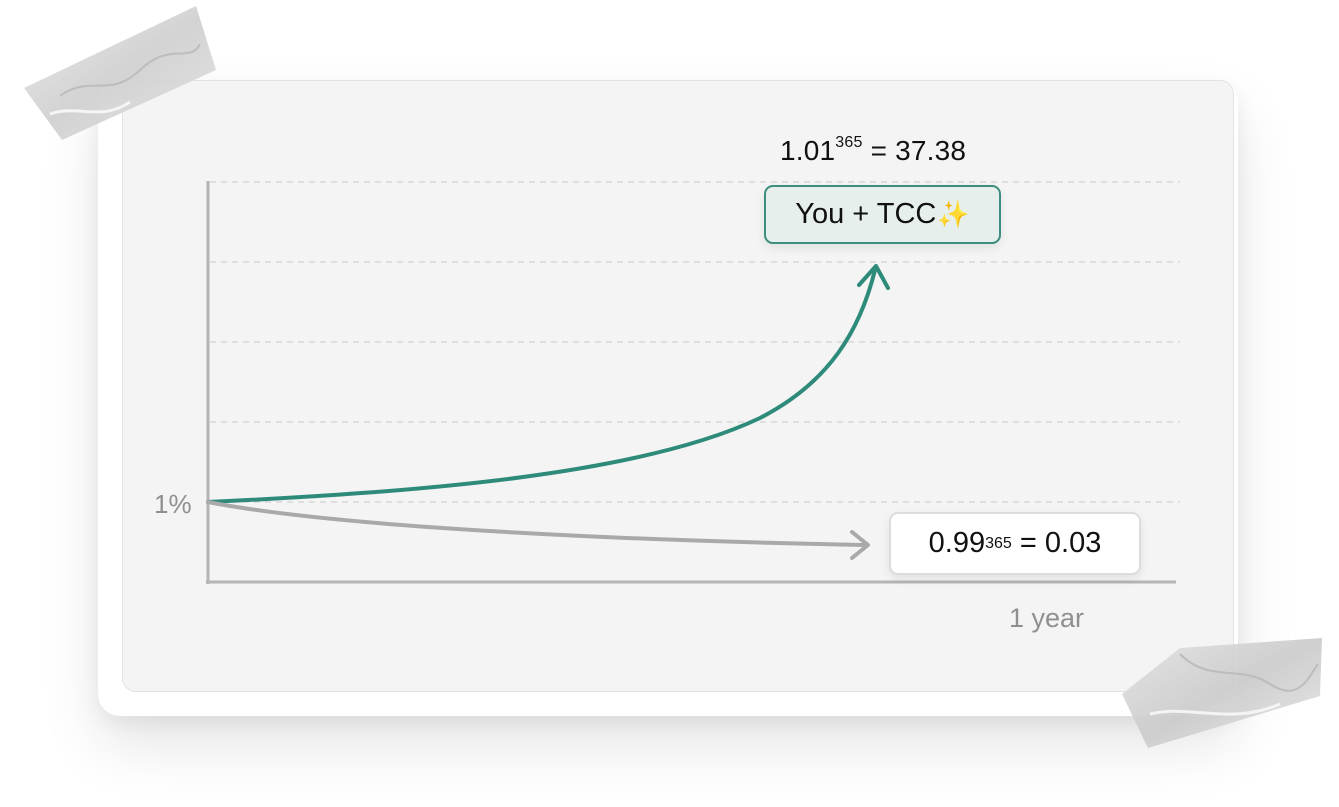 The width and height of the screenshot is (1339, 807). Describe the element at coordinates (537, 523) in the screenshot. I see `decline-curve` at that location.